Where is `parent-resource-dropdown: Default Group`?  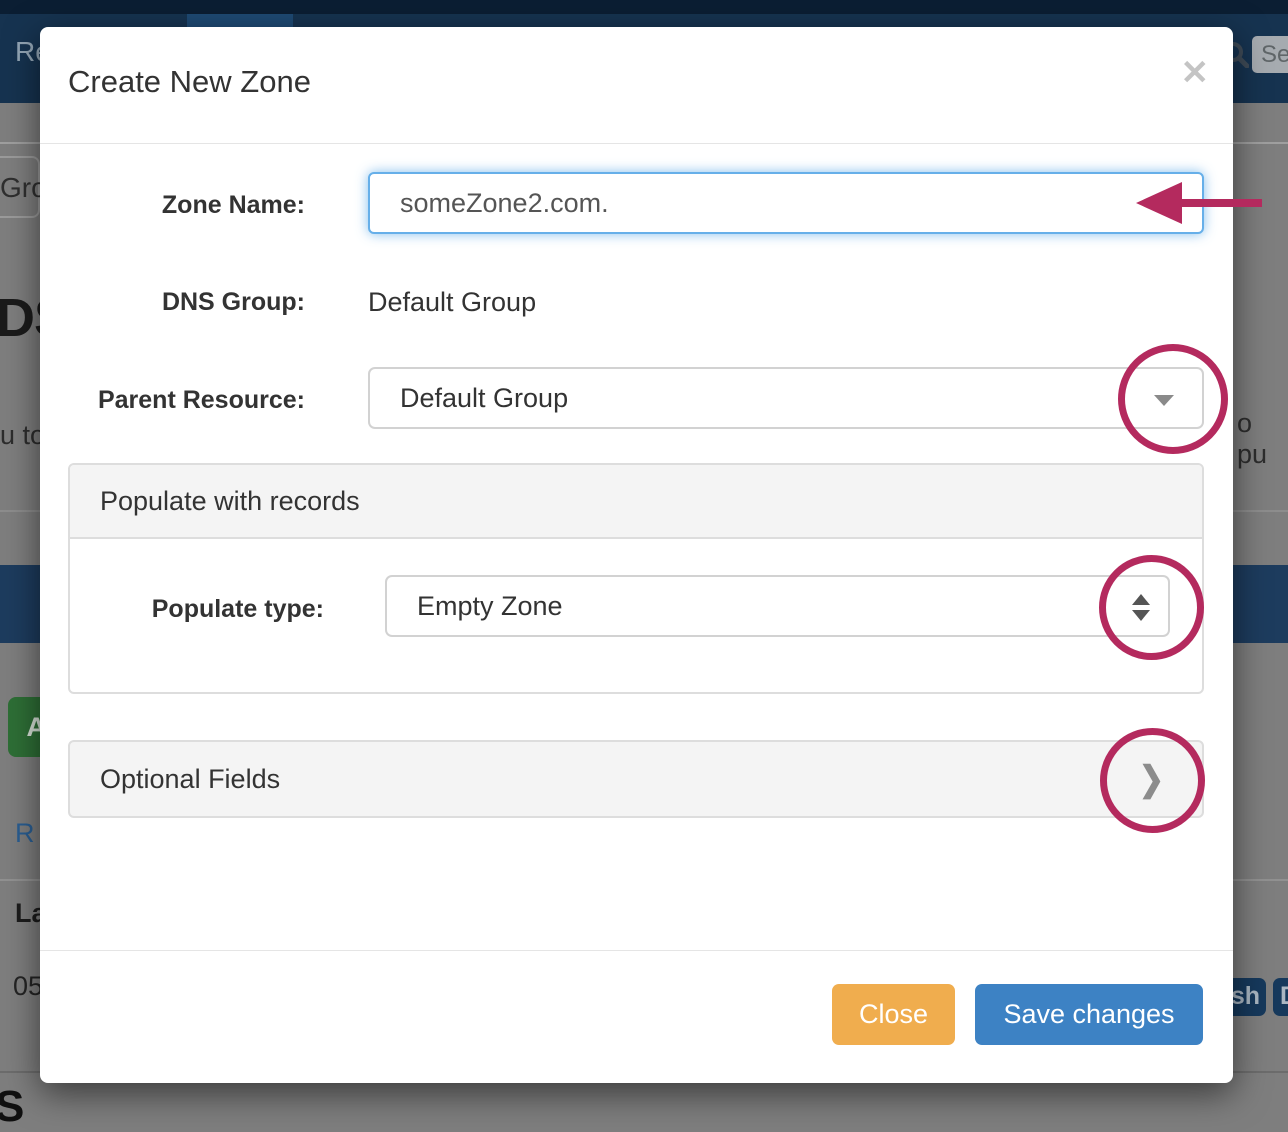 parent-resource-dropdown: Default Group is located at coordinates (786, 398).